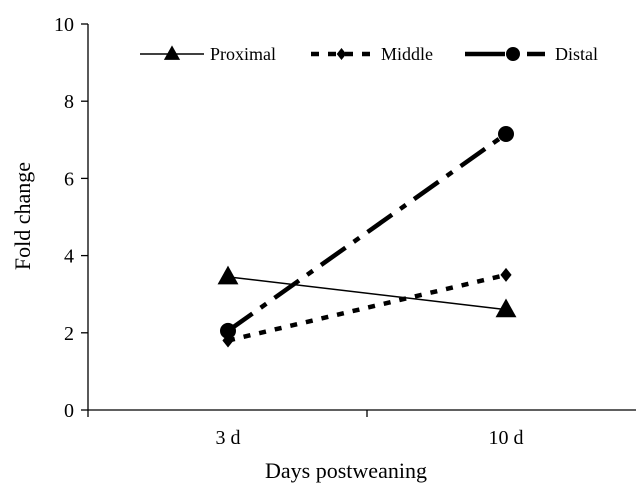  Describe the element at coordinates (531, 54) in the screenshot. I see `legend-item-distal: Distal` at that location.